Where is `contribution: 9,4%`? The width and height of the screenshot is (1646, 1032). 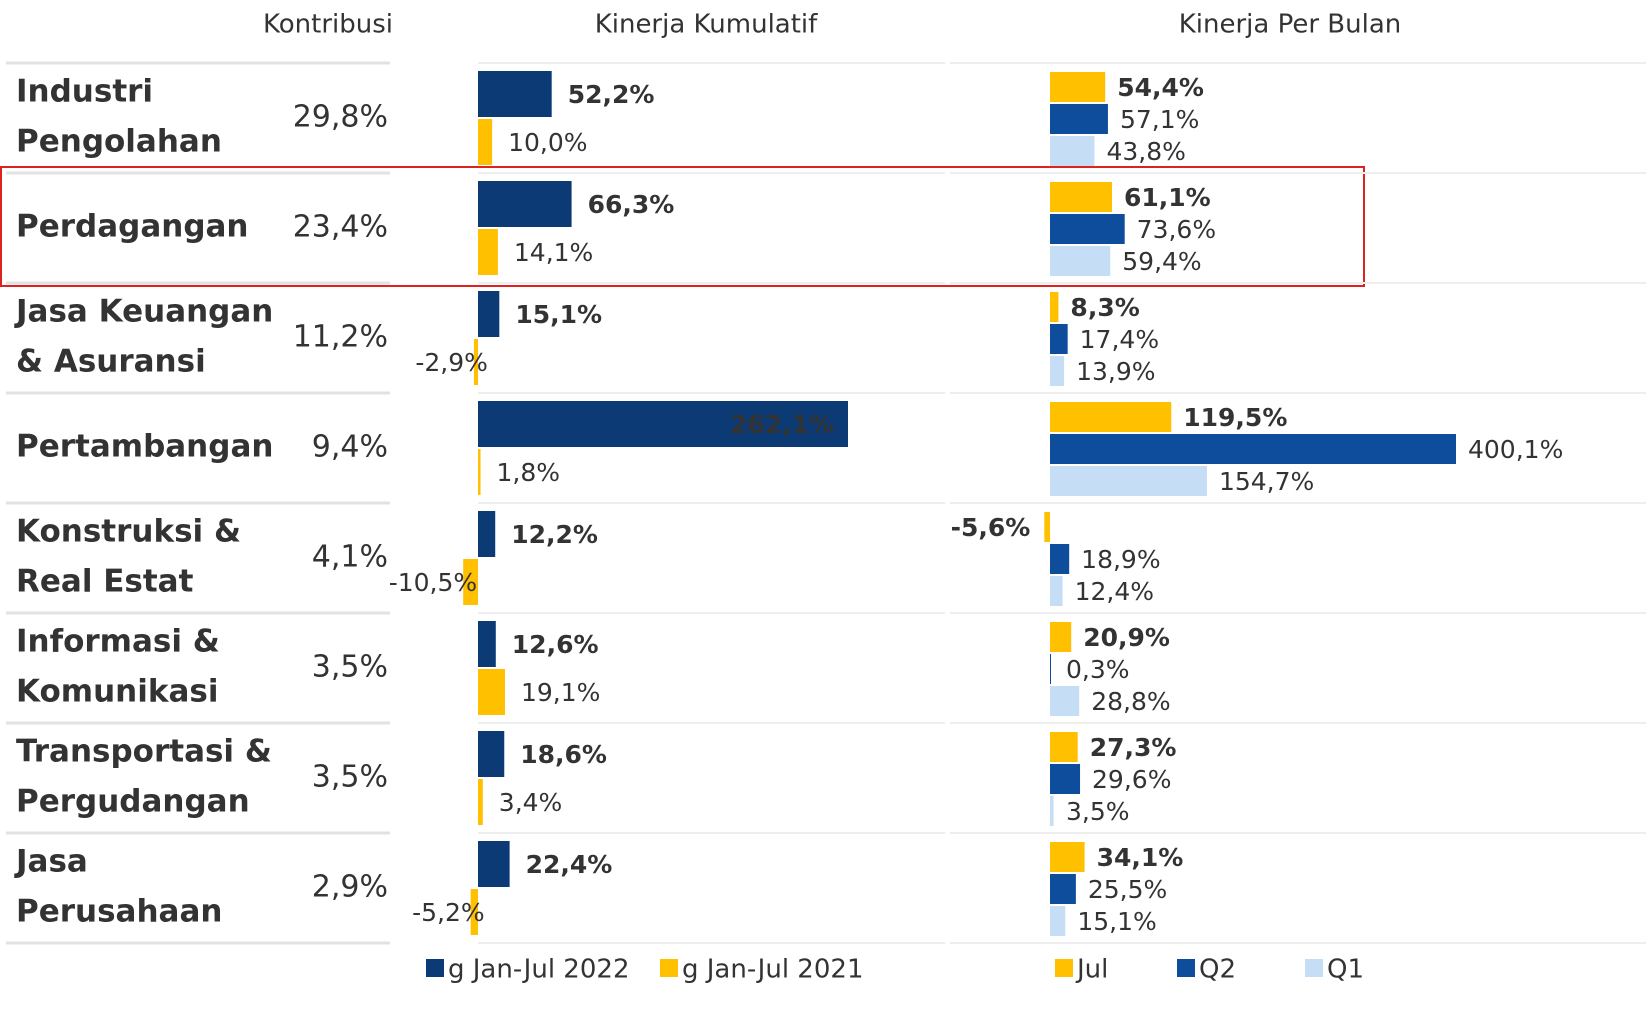
contribution: 9,4% is located at coordinates (350, 447).